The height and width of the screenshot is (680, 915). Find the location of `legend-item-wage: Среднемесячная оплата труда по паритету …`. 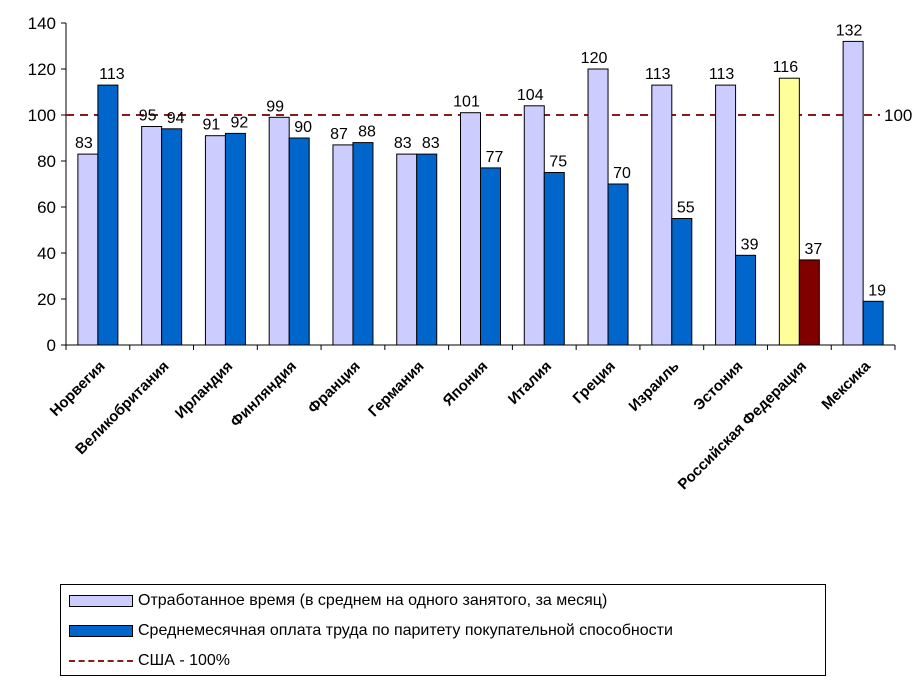

legend-item-wage: Среднемесячная оплата труда по паритету … is located at coordinates (443, 631).